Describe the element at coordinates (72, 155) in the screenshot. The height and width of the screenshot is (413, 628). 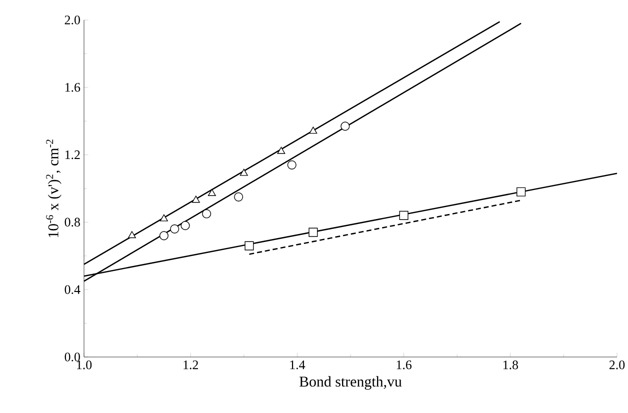
I see `y-tick-label: 1.2` at that location.